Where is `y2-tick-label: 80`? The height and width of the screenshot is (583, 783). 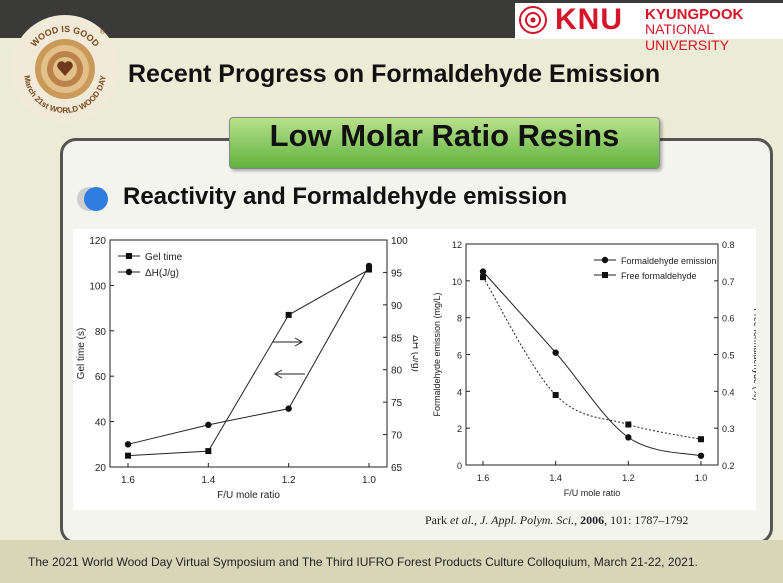 y2-tick-label: 80 is located at coordinates (397, 371).